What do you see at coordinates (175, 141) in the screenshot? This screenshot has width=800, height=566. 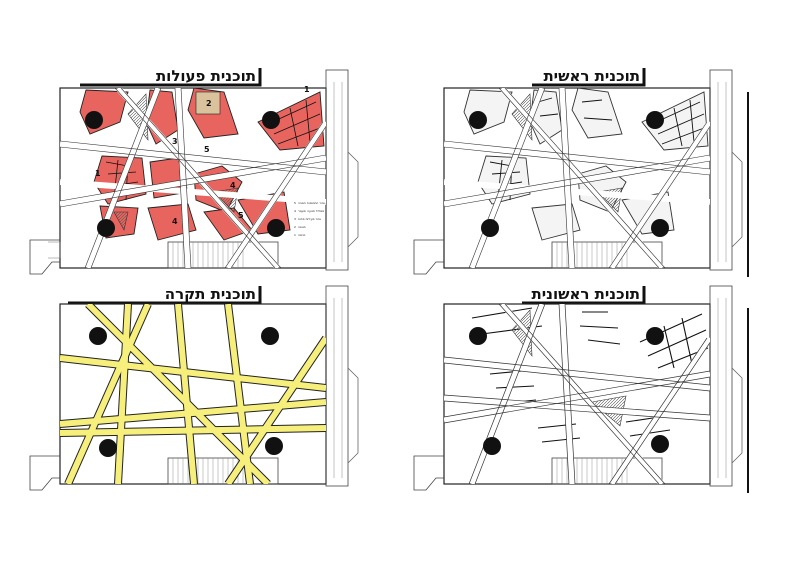 I see `zone-number: 3` at bounding box center [175, 141].